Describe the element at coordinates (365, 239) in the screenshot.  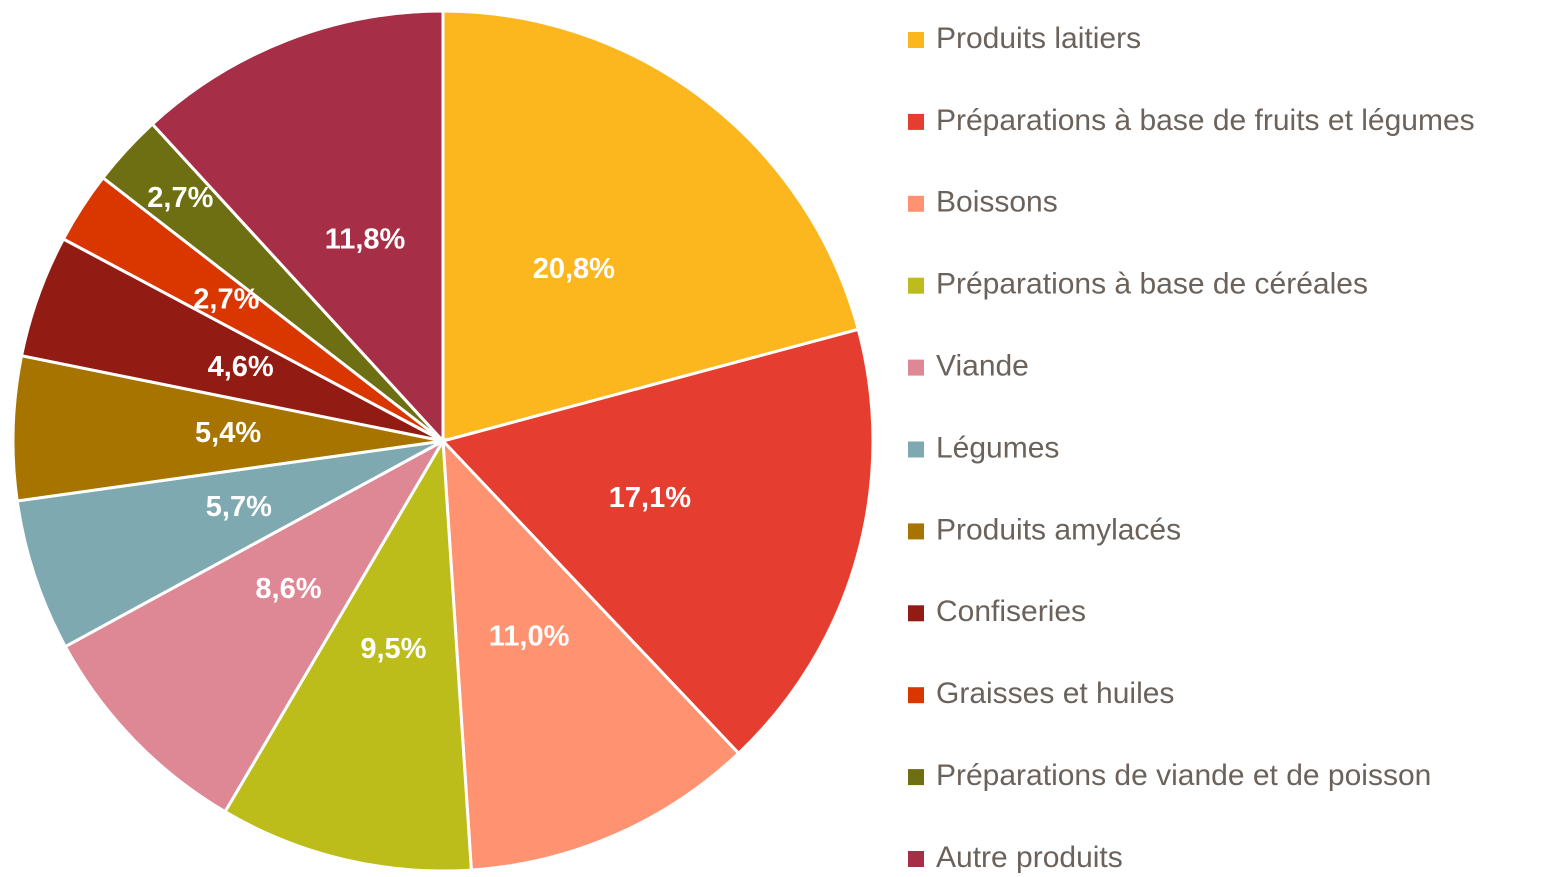
I see `data-label: 11,8%` at that location.